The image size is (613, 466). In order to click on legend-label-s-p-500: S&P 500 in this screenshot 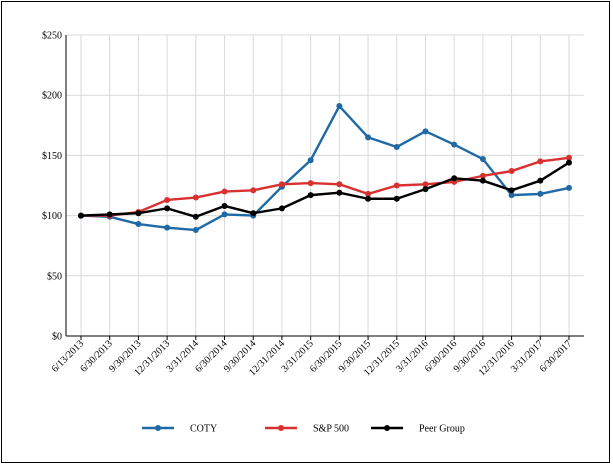, I will do `click(331, 429)`.